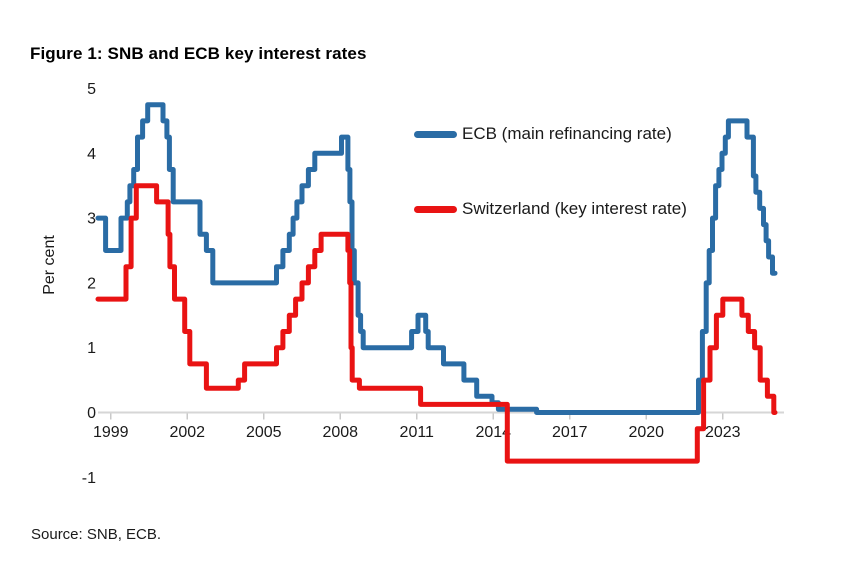 This screenshot has width=867, height=576. Describe the element at coordinates (340, 432) in the screenshot. I see `x-tick-label: 2008` at that location.